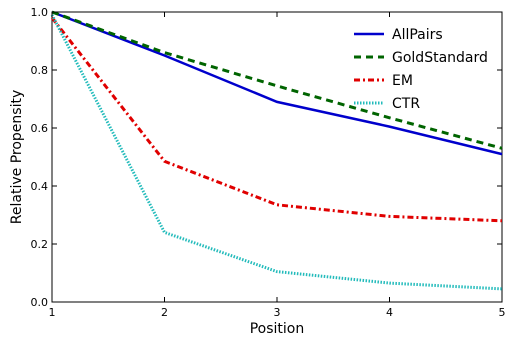 The image size is (506, 339). Describe the element at coordinates (417, 35) in the screenshot. I see `legend-label-allpairs: AllPairs` at that location.